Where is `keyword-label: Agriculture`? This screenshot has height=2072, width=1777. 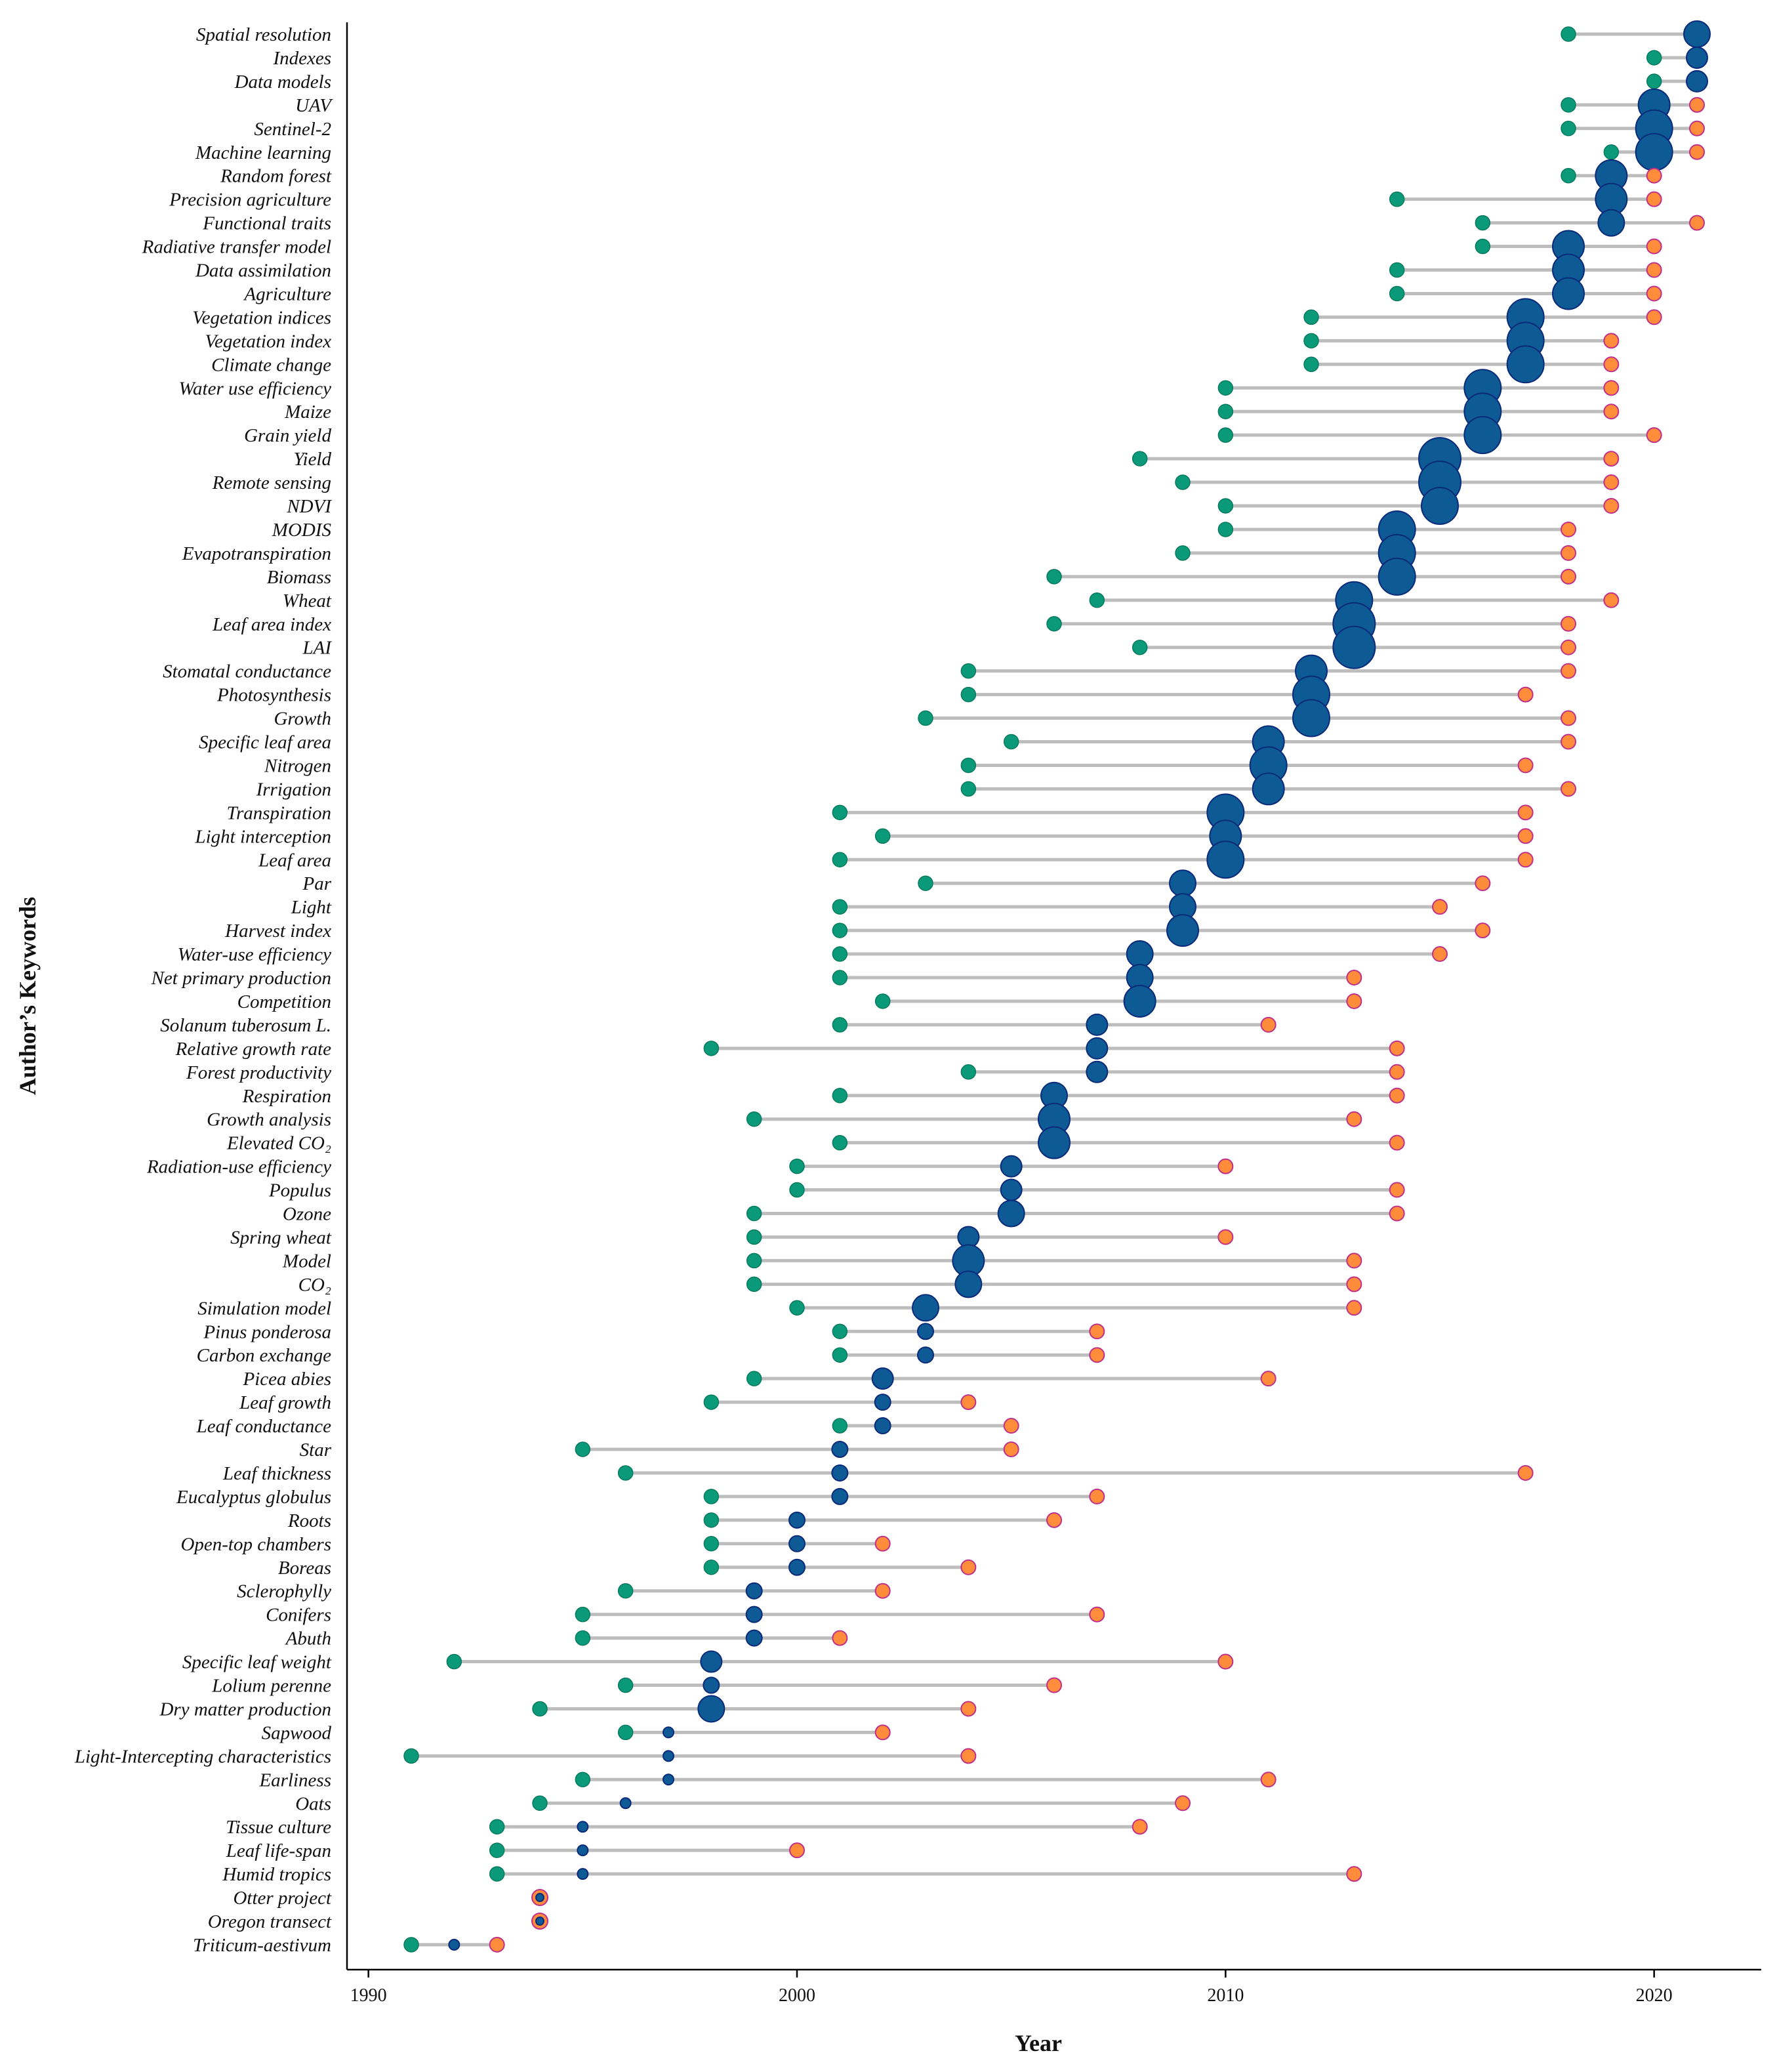
keyword-label: Agriculture is located at coordinates (287, 293).